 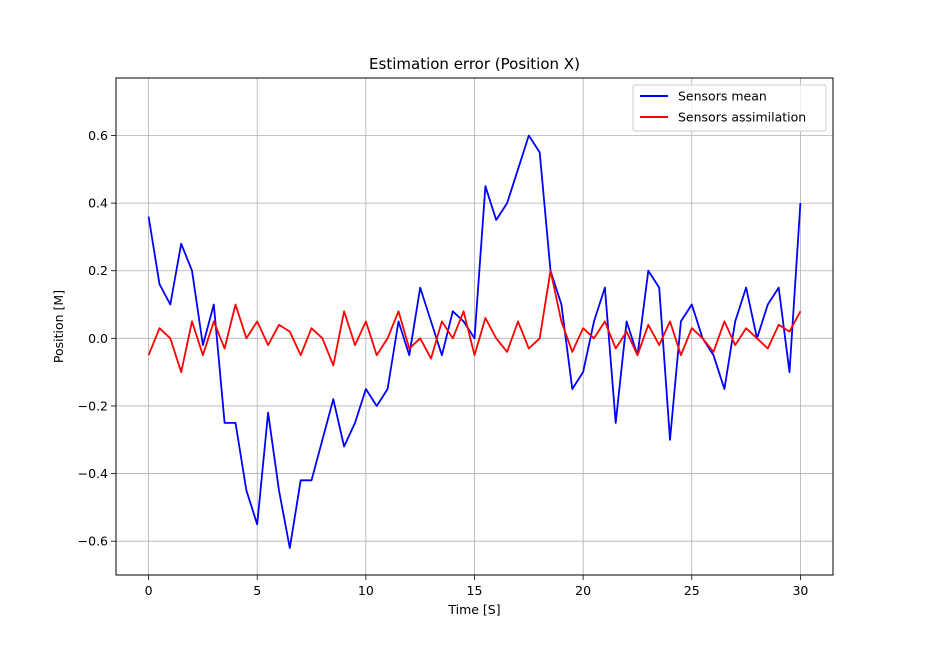 What do you see at coordinates (93, 541) in the screenshot?
I see `y-tick-label: −0.6` at bounding box center [93, 541].